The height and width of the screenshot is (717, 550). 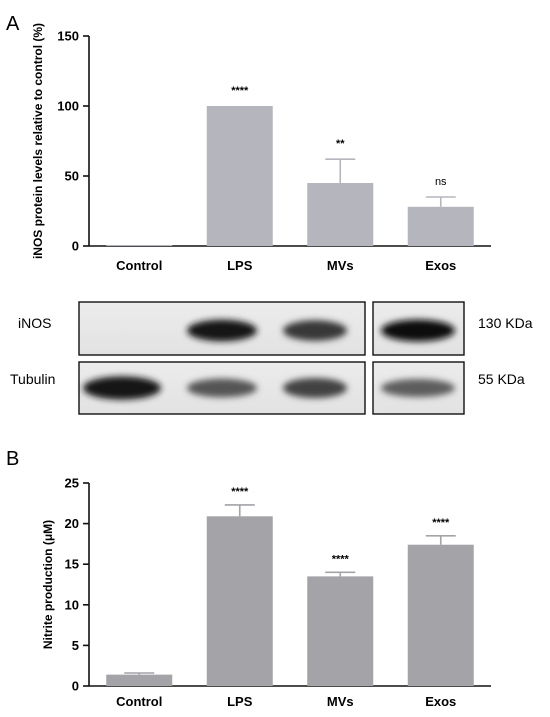 I want to click on blot-label-inos: iNOS, so click(x=34, y=323).